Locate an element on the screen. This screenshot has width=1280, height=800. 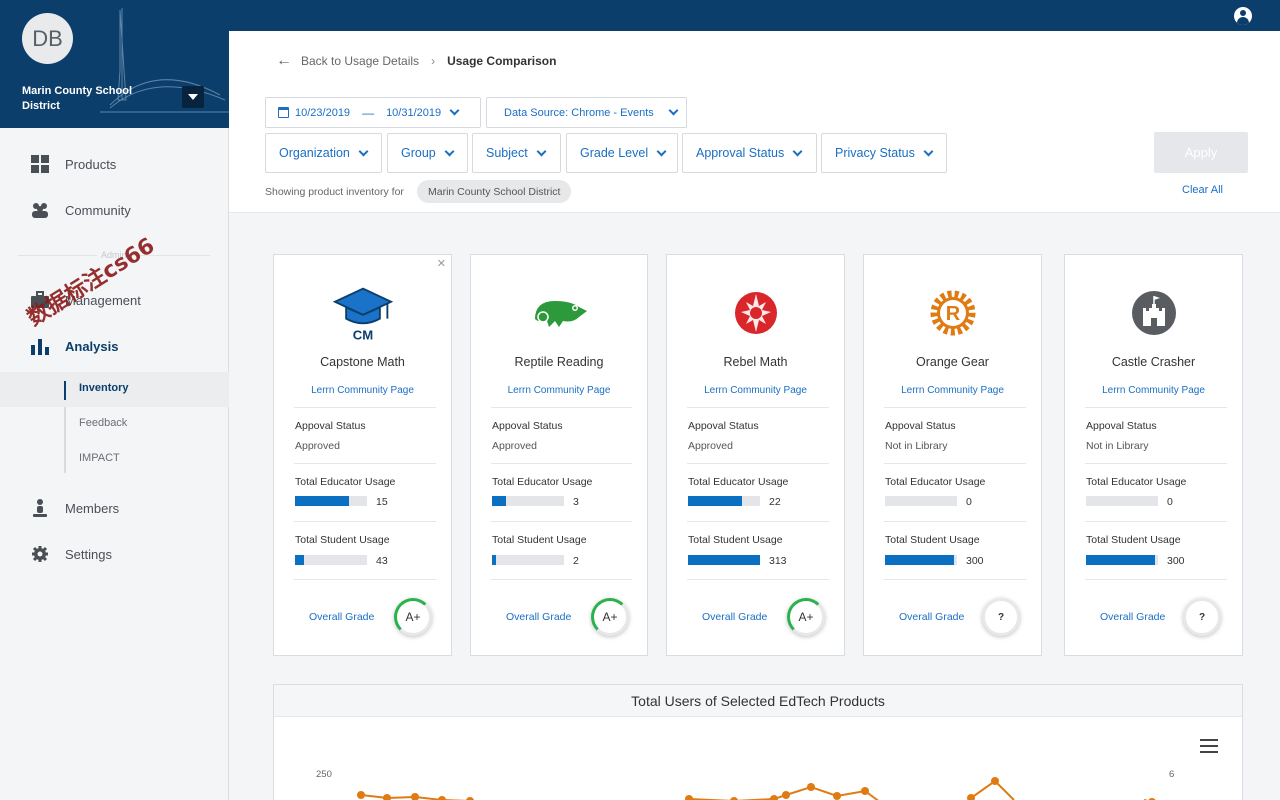
nav-members-label: Members is located at coordinates (92, 508).